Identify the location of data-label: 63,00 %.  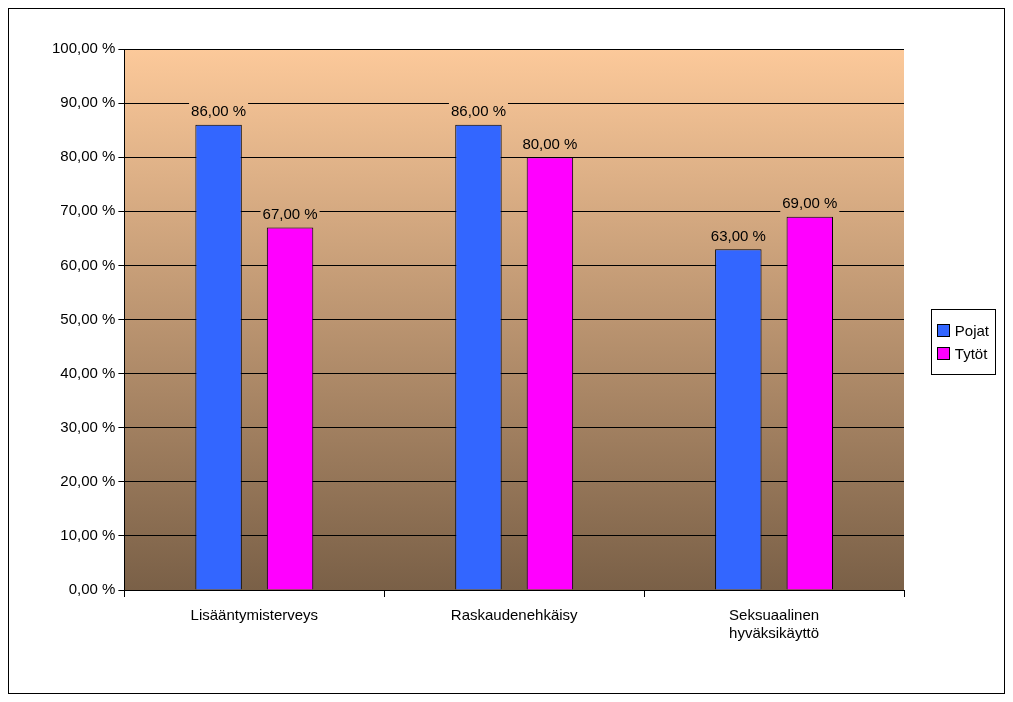
(738, 235).